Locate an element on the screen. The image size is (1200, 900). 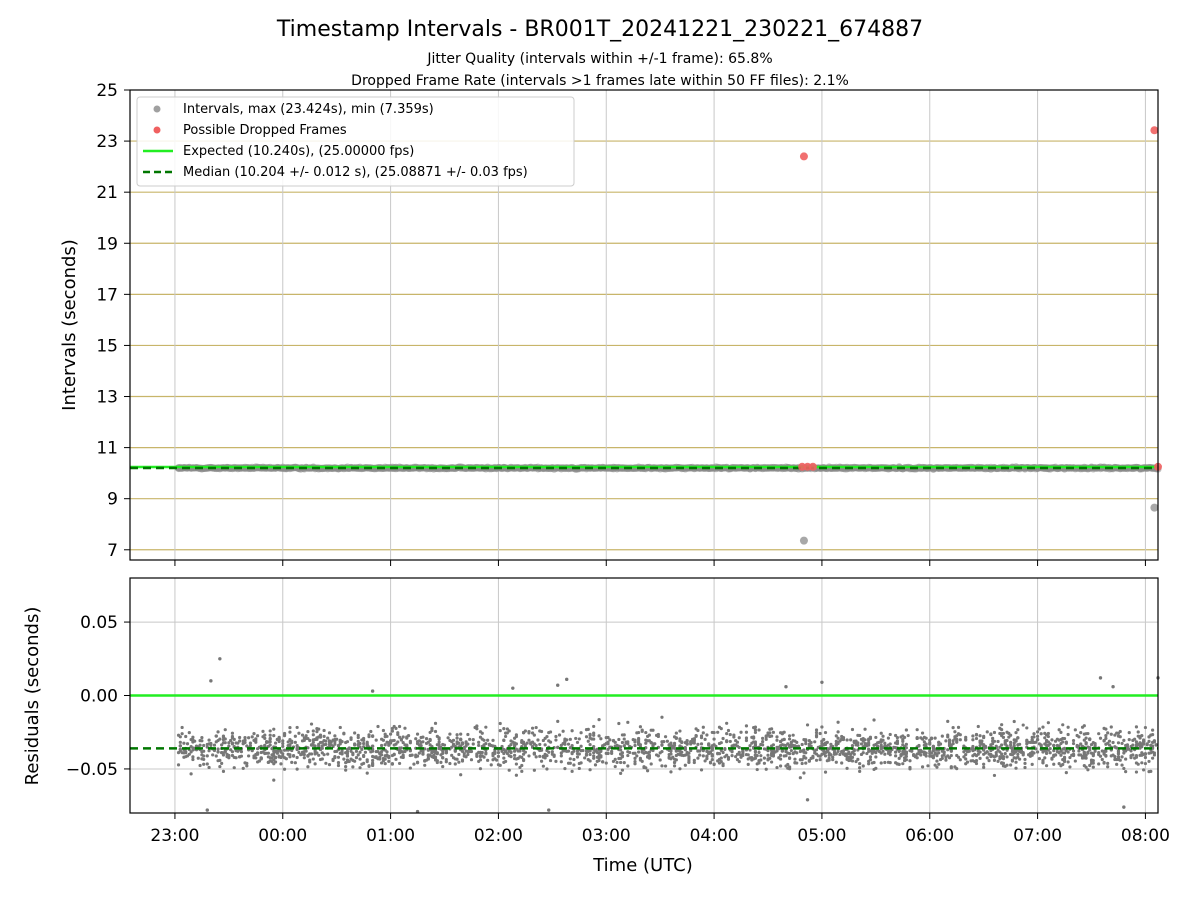
dropped-frame-point is located at coordinates (1154, 130).